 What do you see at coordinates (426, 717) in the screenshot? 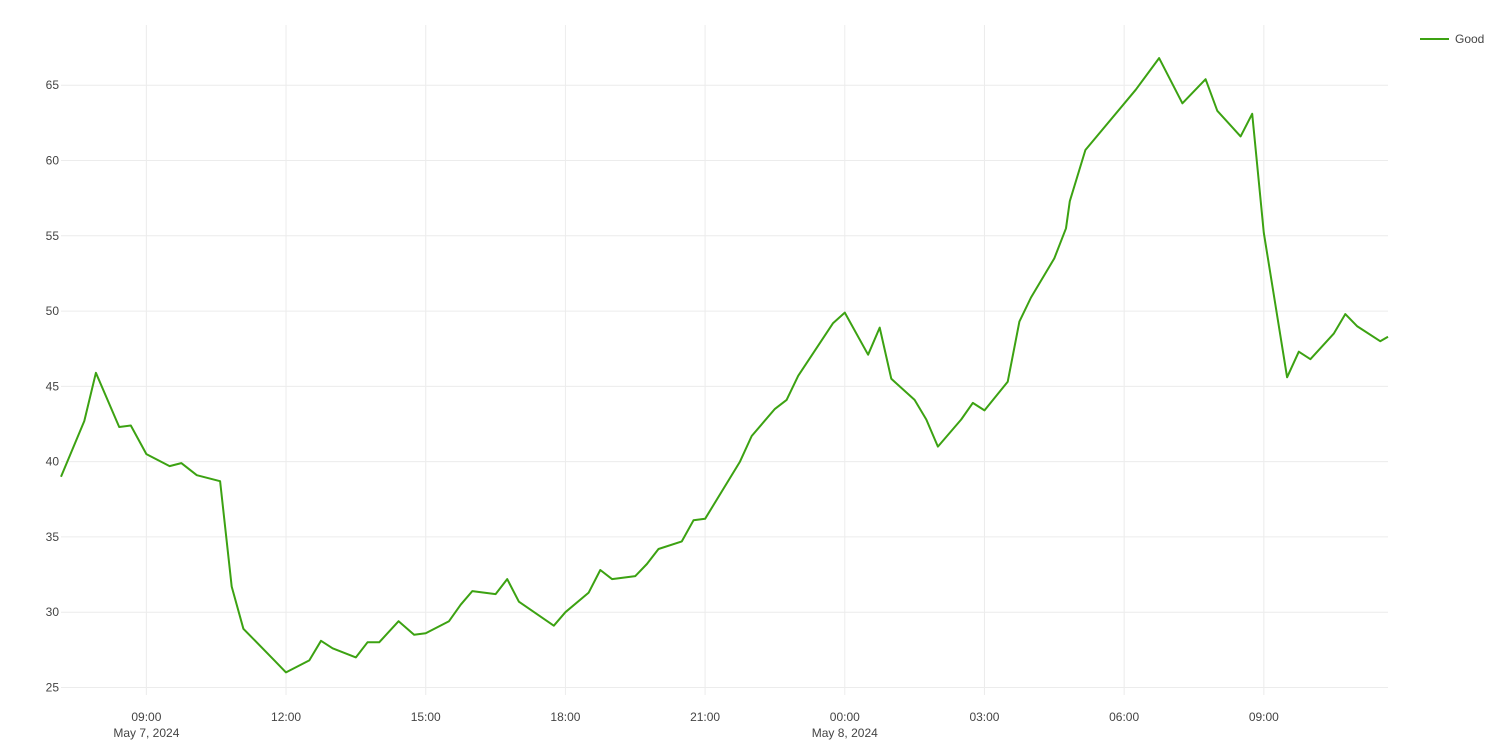
I see `x-tick-label: 15:00` at bounding box center [426, 717].